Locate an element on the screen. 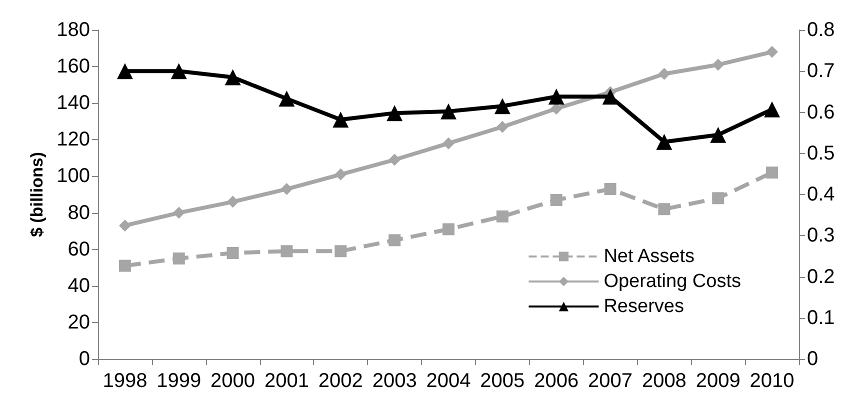 The image size is (864, 414). x-tick-label: 2008 is located at coordinates (664, 381).